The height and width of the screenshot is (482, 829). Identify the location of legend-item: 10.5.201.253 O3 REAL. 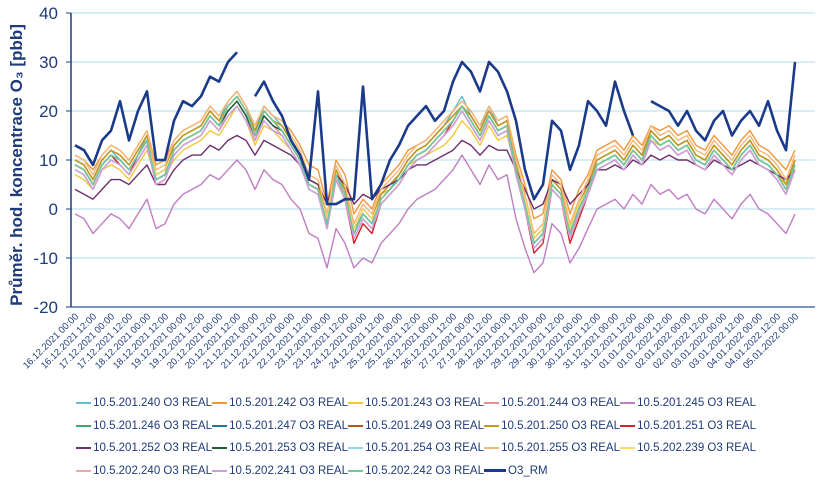
(280, 448).